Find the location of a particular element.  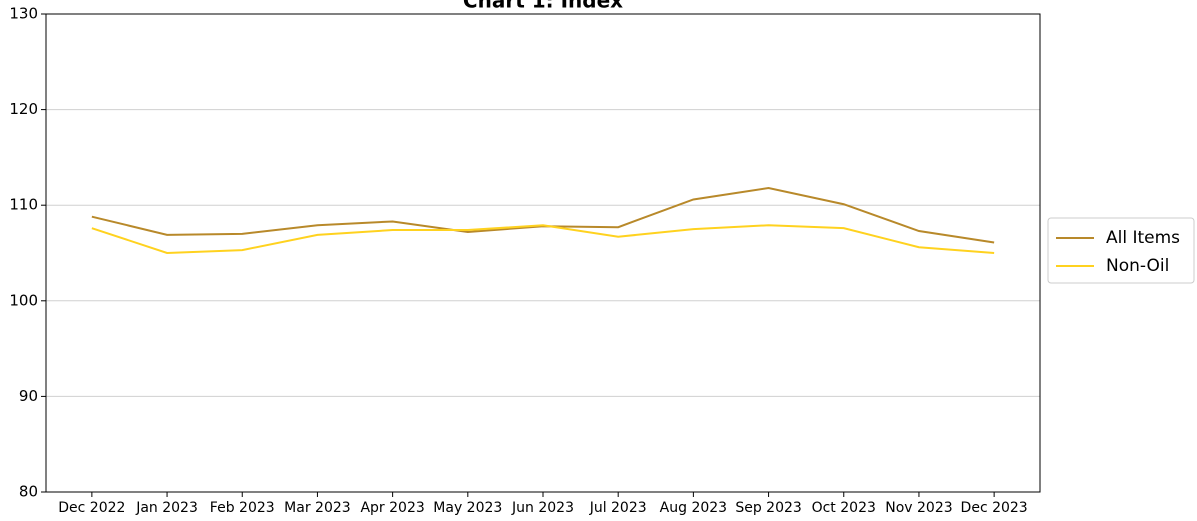

y-tick-label: 120 is located at coordinates (23, 109).